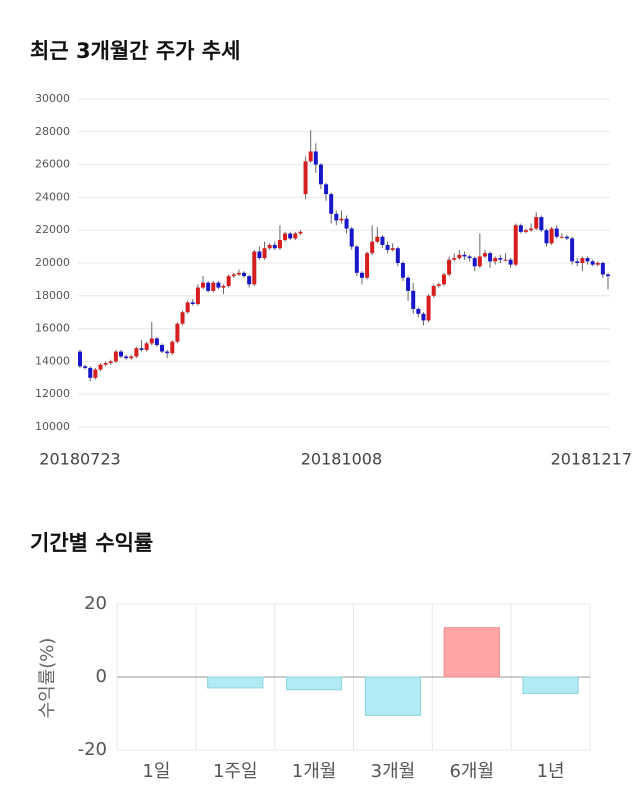 This screenshot has height=810, width=640. I want to click on x-tick-label: 1주일, so click(235, 771).